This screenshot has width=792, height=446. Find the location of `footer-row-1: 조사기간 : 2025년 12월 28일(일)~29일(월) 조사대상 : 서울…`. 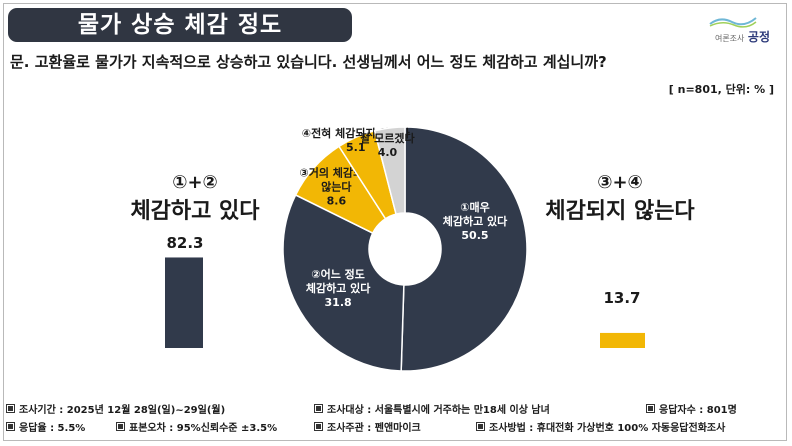

footer-row-1: 조사기간 : 2025년 12월 28일(일)~29일(월) 조사대상 : 서울… is located at coordinates (396, 410).